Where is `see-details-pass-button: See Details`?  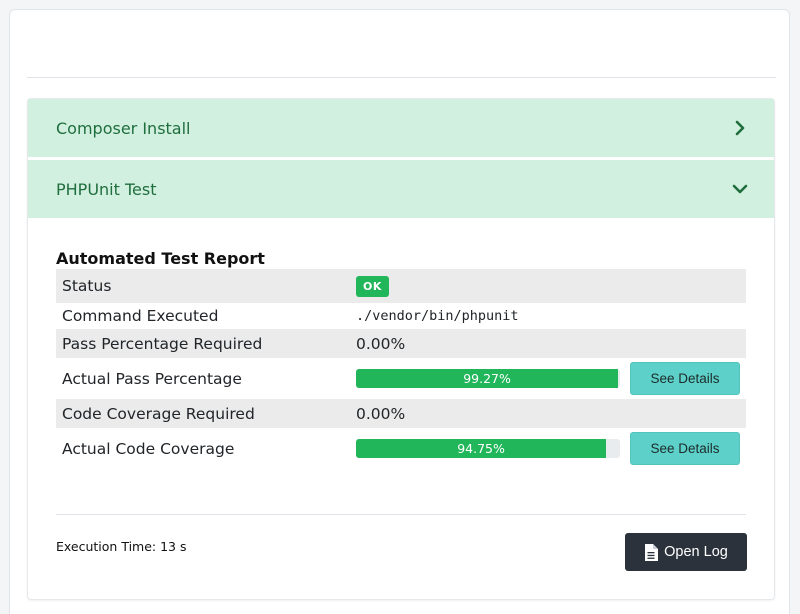
see-details-pass-button: See Details is located at coordinates (685, 378).